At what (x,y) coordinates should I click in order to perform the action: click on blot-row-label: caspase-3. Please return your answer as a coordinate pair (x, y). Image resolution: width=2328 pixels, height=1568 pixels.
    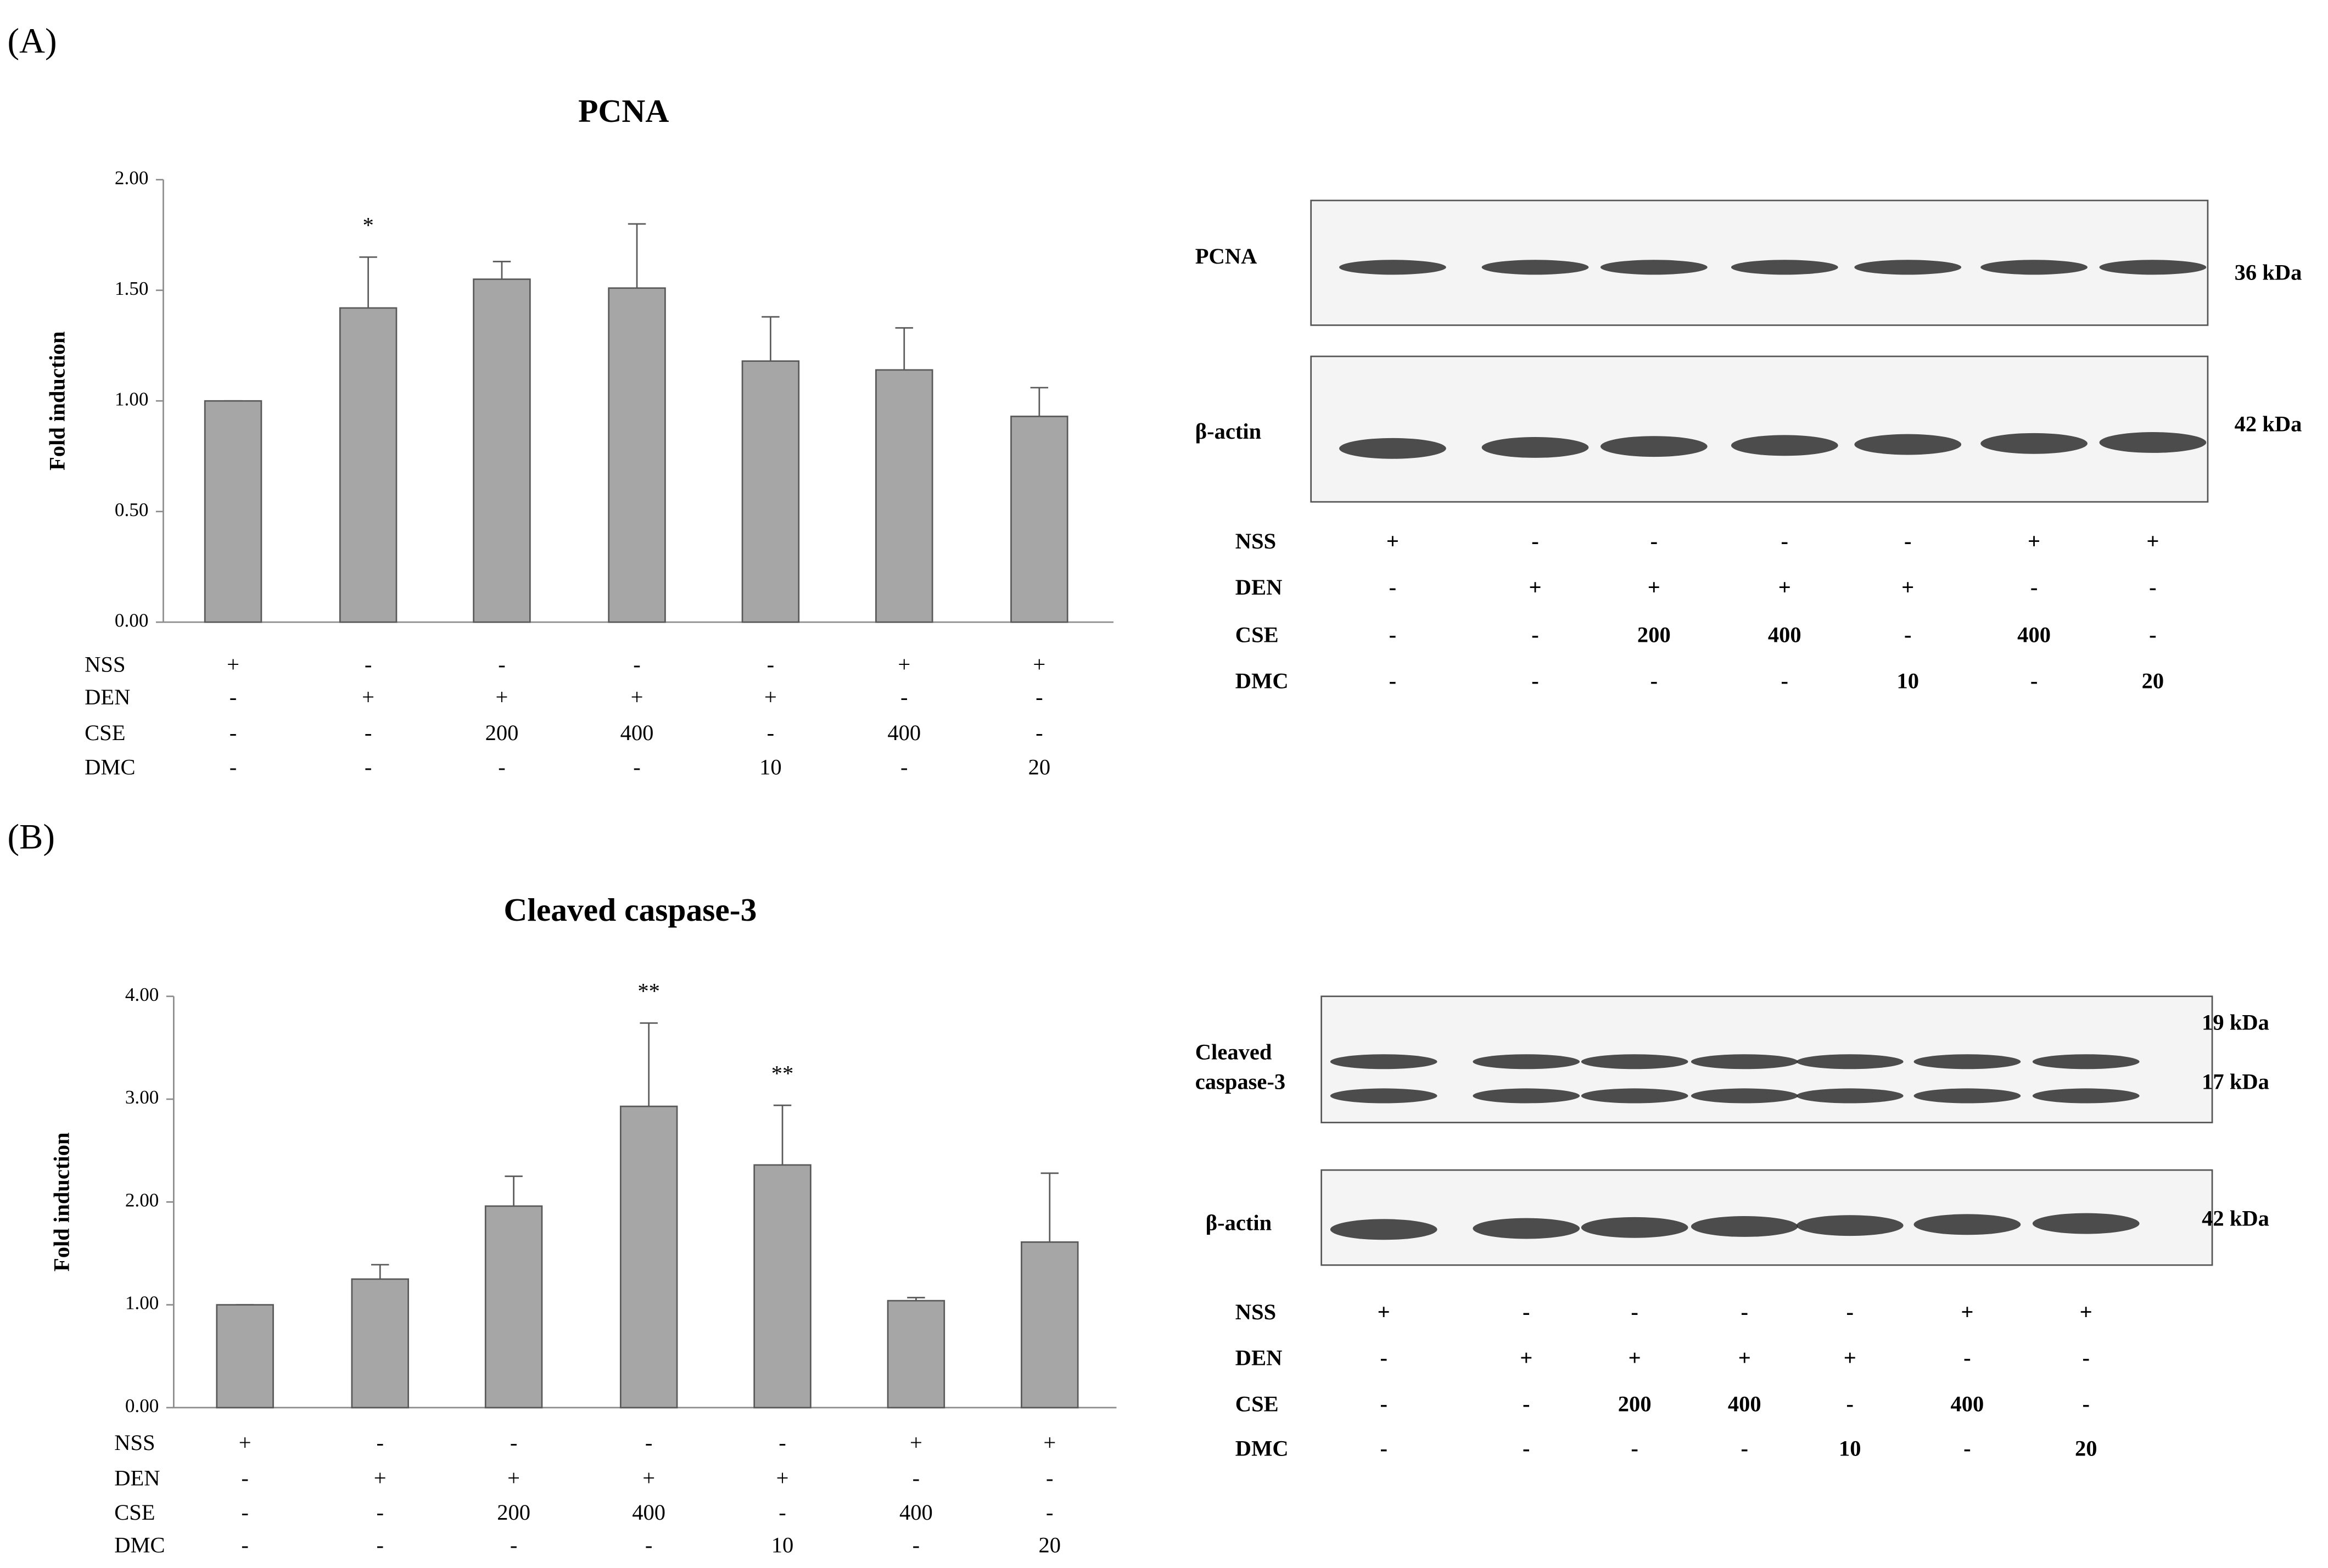
    Looking at the image, I should click on (1240, 1081).